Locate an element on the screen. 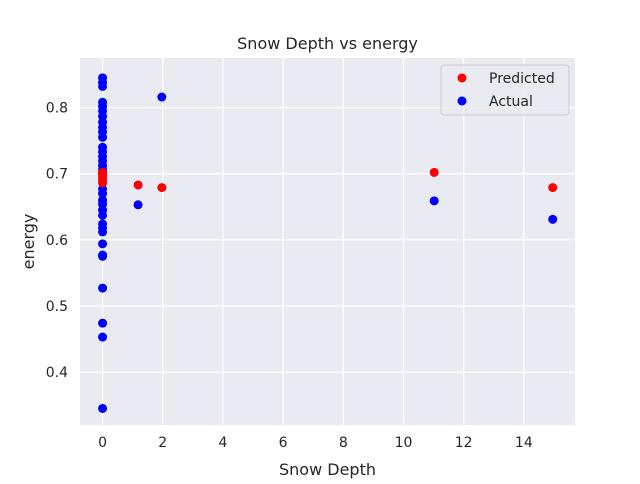 This screenshot has height=484, width=640. x-tick-label: 2 is located at coordinates (162, 443).